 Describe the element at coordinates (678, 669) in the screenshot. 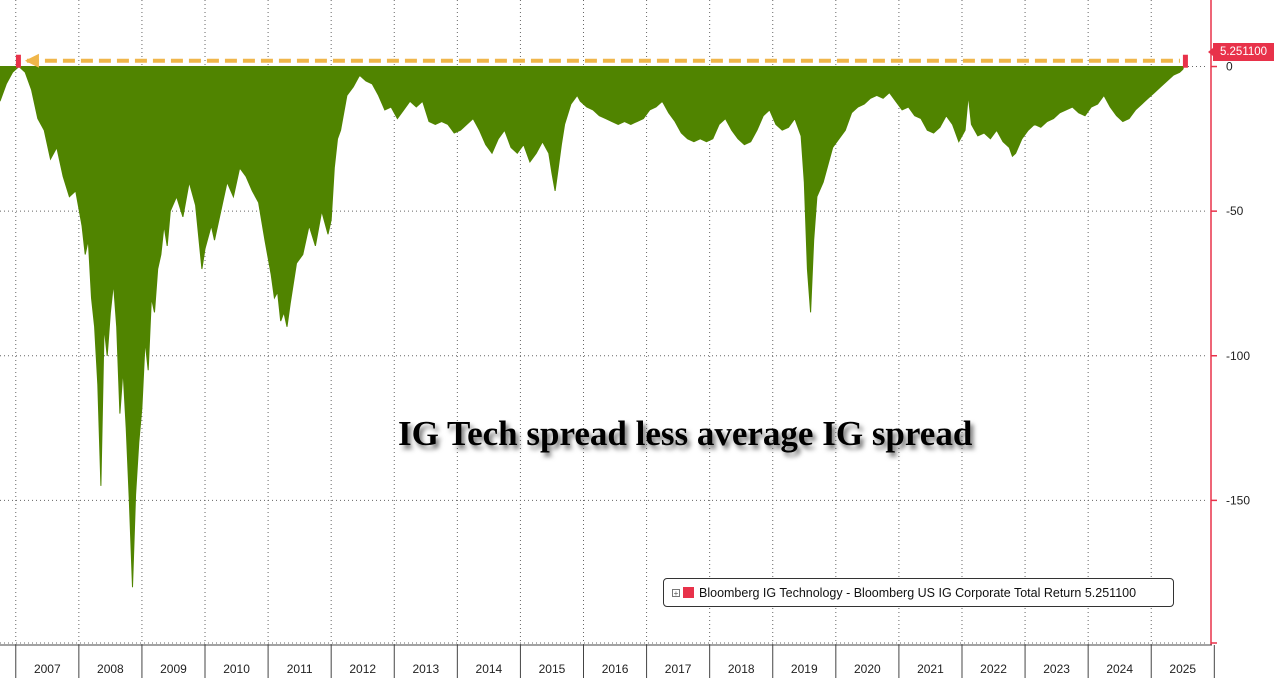

I see `x-tick-label: 2017` at that location.